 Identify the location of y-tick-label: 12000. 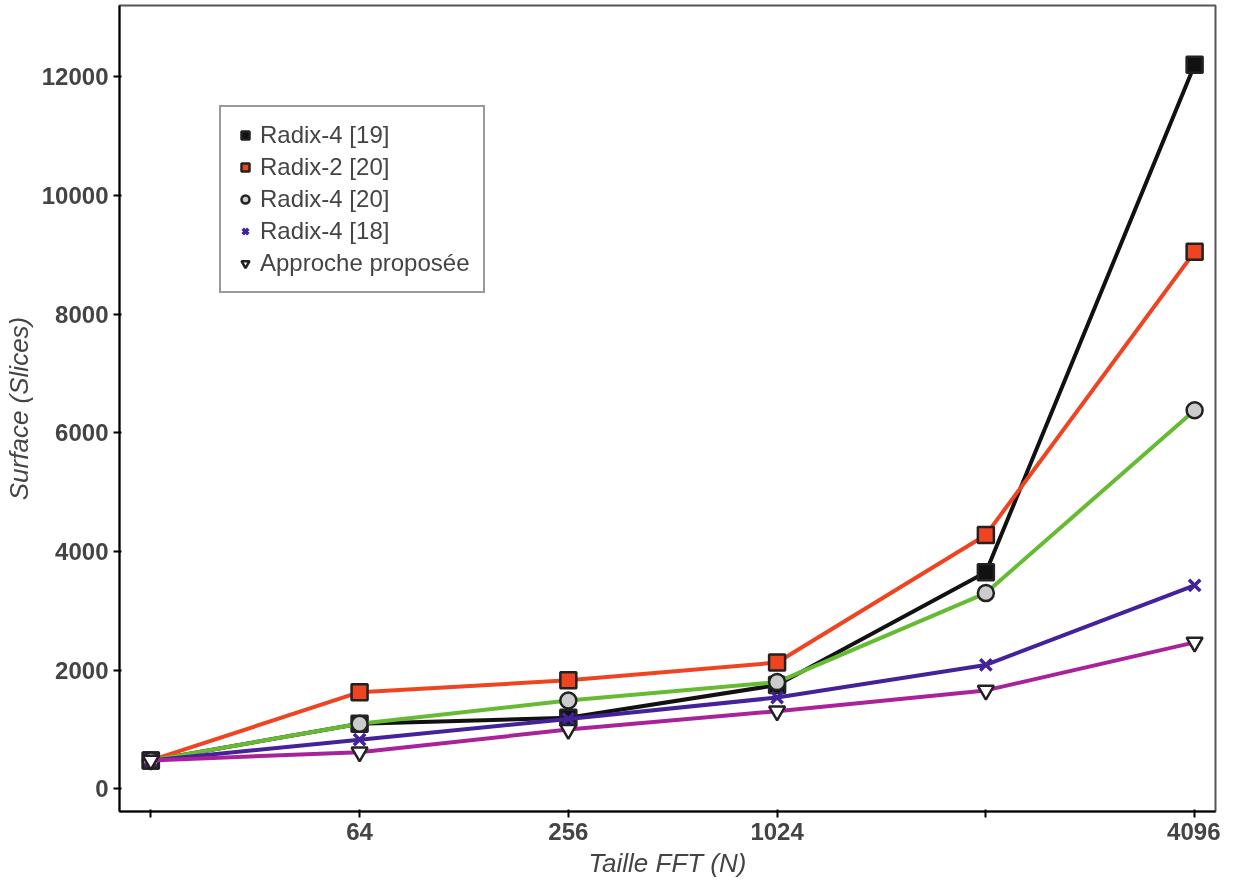
(75, 77).